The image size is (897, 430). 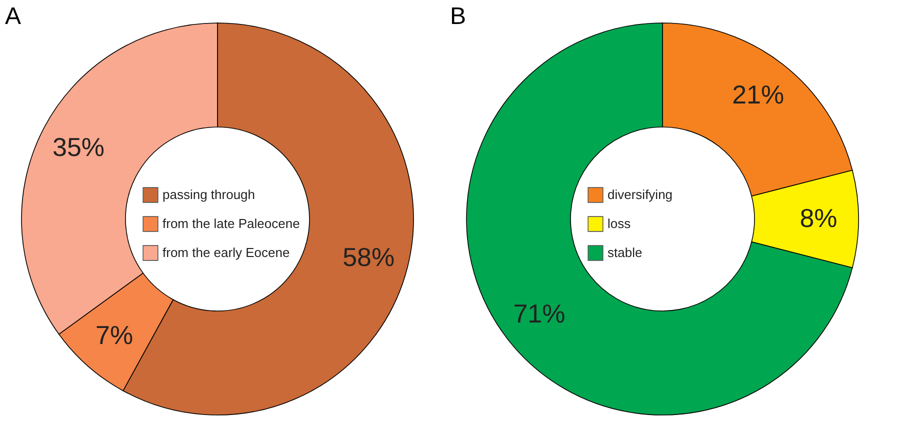 What do you see at coordinates (231, 223) in the screenshot?
I see `legend-label: from the late Paleocene` at bounding box center [231, 223].